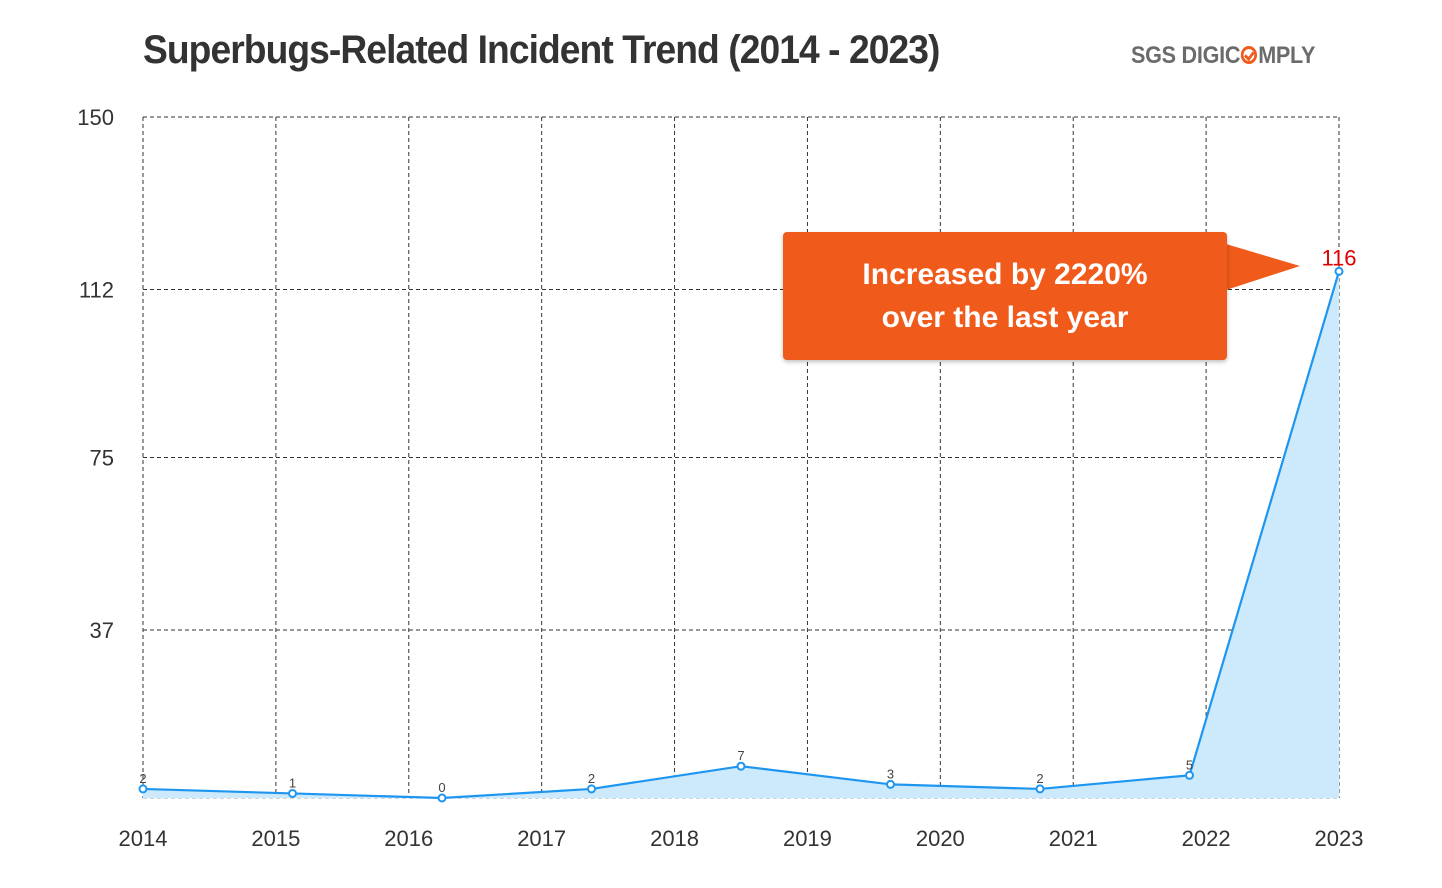 The image size is (1442, 888). What do you see at coordinates (740, 755) in the screenshot?
I see `data-point-label: 7` at bounding box center [740, 755].